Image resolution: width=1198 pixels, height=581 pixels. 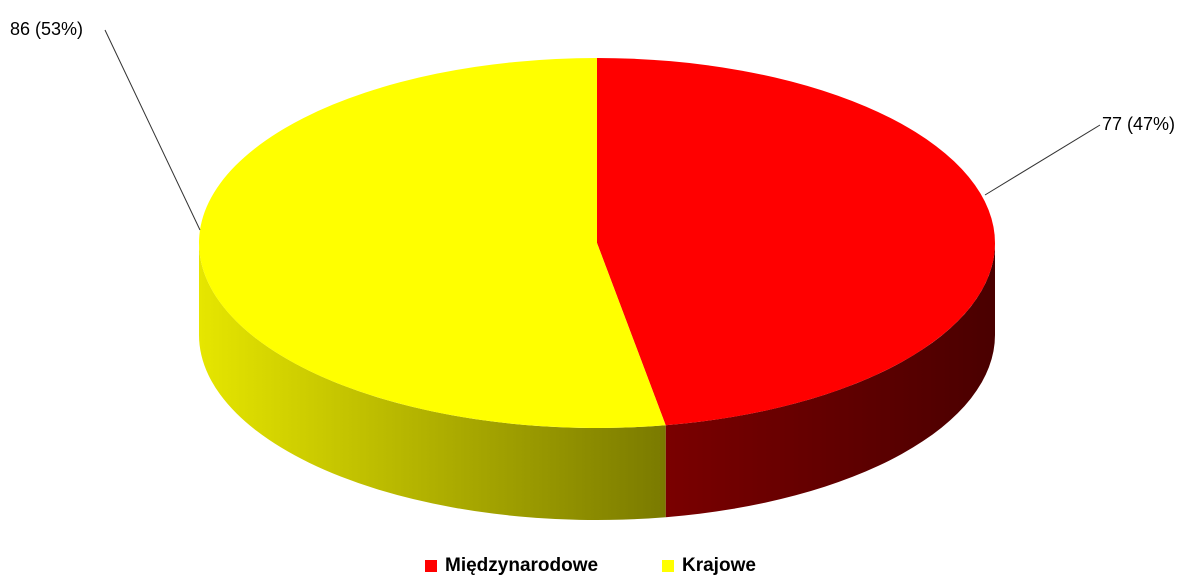 I want to click on slice-side, so click(x=830, y=380).